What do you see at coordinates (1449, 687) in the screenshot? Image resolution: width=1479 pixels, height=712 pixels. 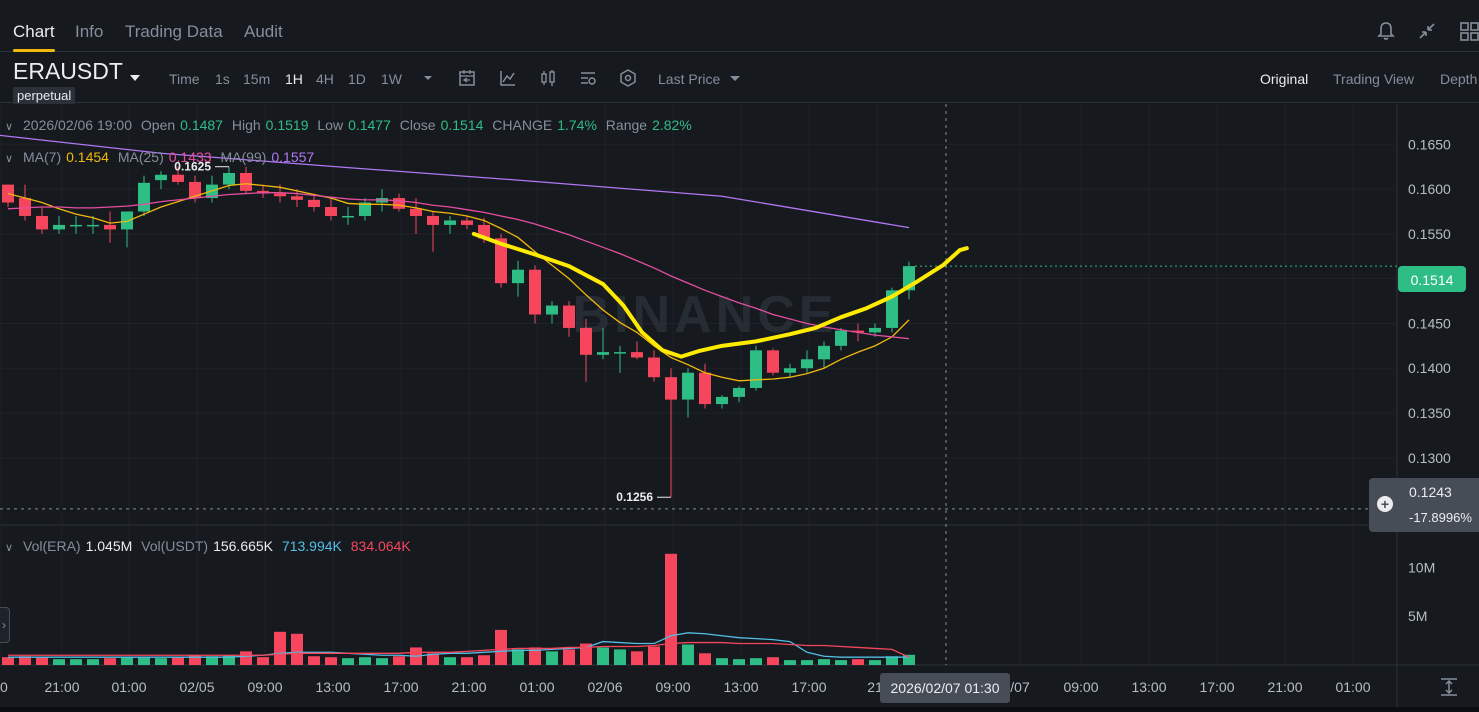 I see `scale-arrows-icon` at bounding box center [1449, 687].